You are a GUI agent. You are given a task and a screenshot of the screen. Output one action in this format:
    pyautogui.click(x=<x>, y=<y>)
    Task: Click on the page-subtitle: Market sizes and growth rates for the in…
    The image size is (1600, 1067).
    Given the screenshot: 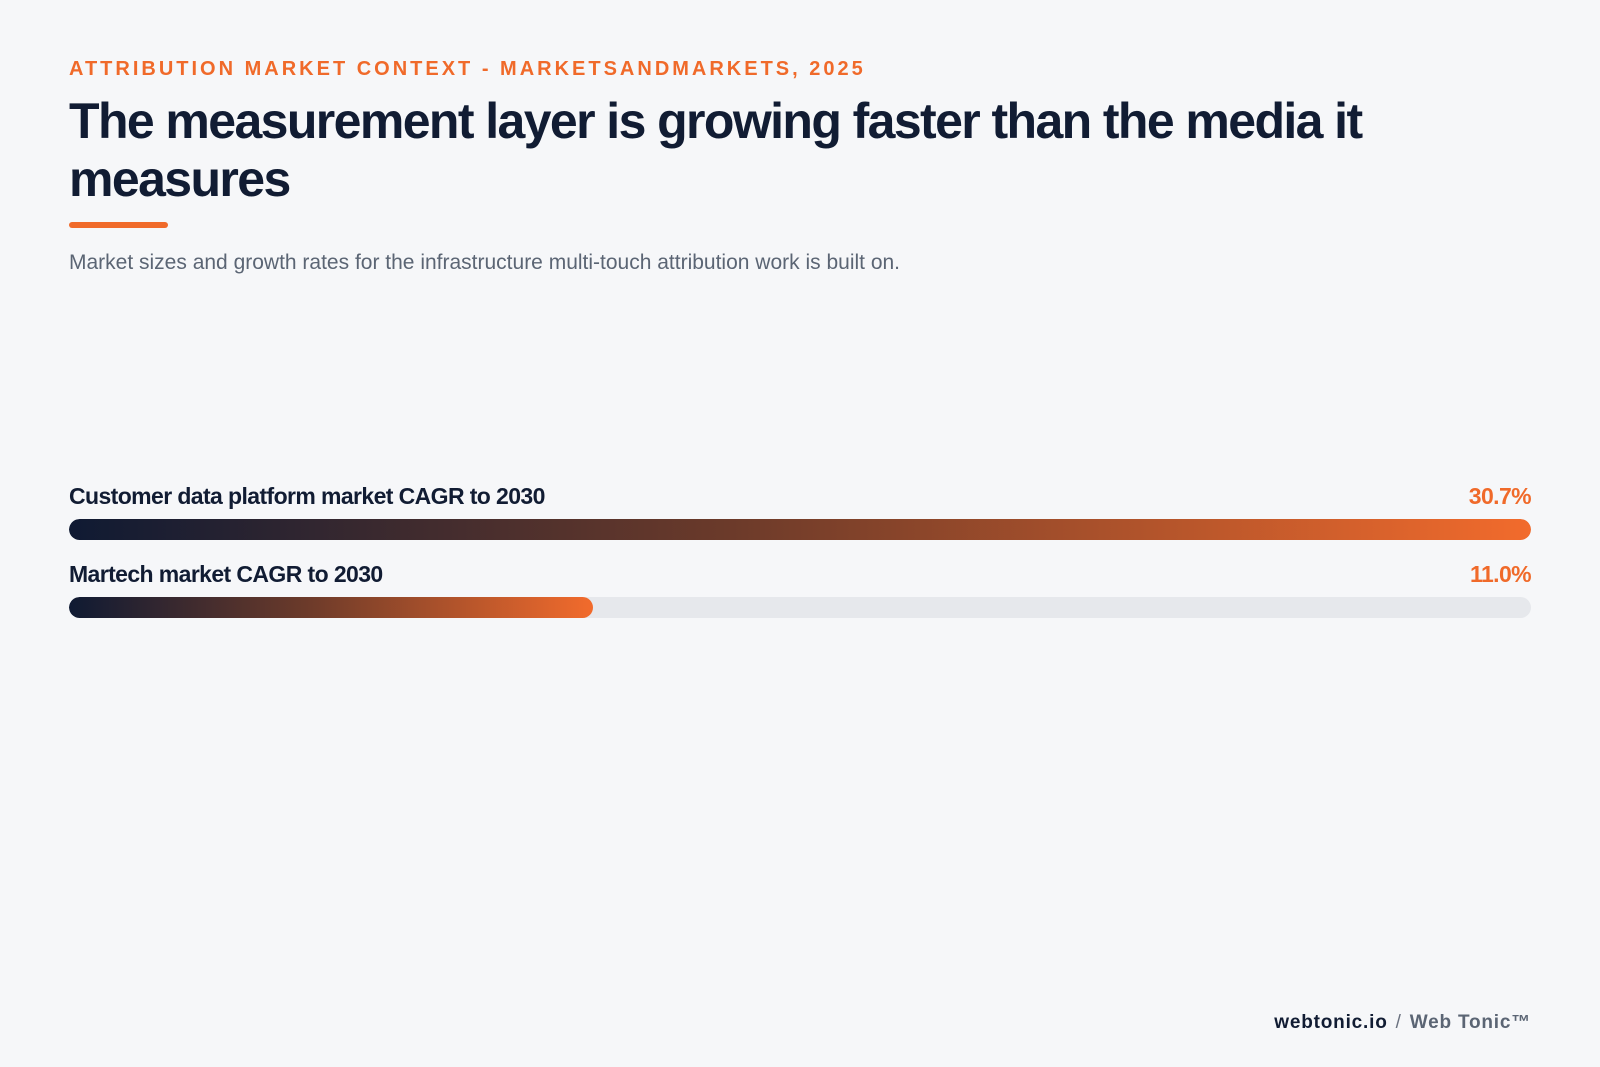 What is the action you would take?
    pyautogui.click(x=485, y=262)
    